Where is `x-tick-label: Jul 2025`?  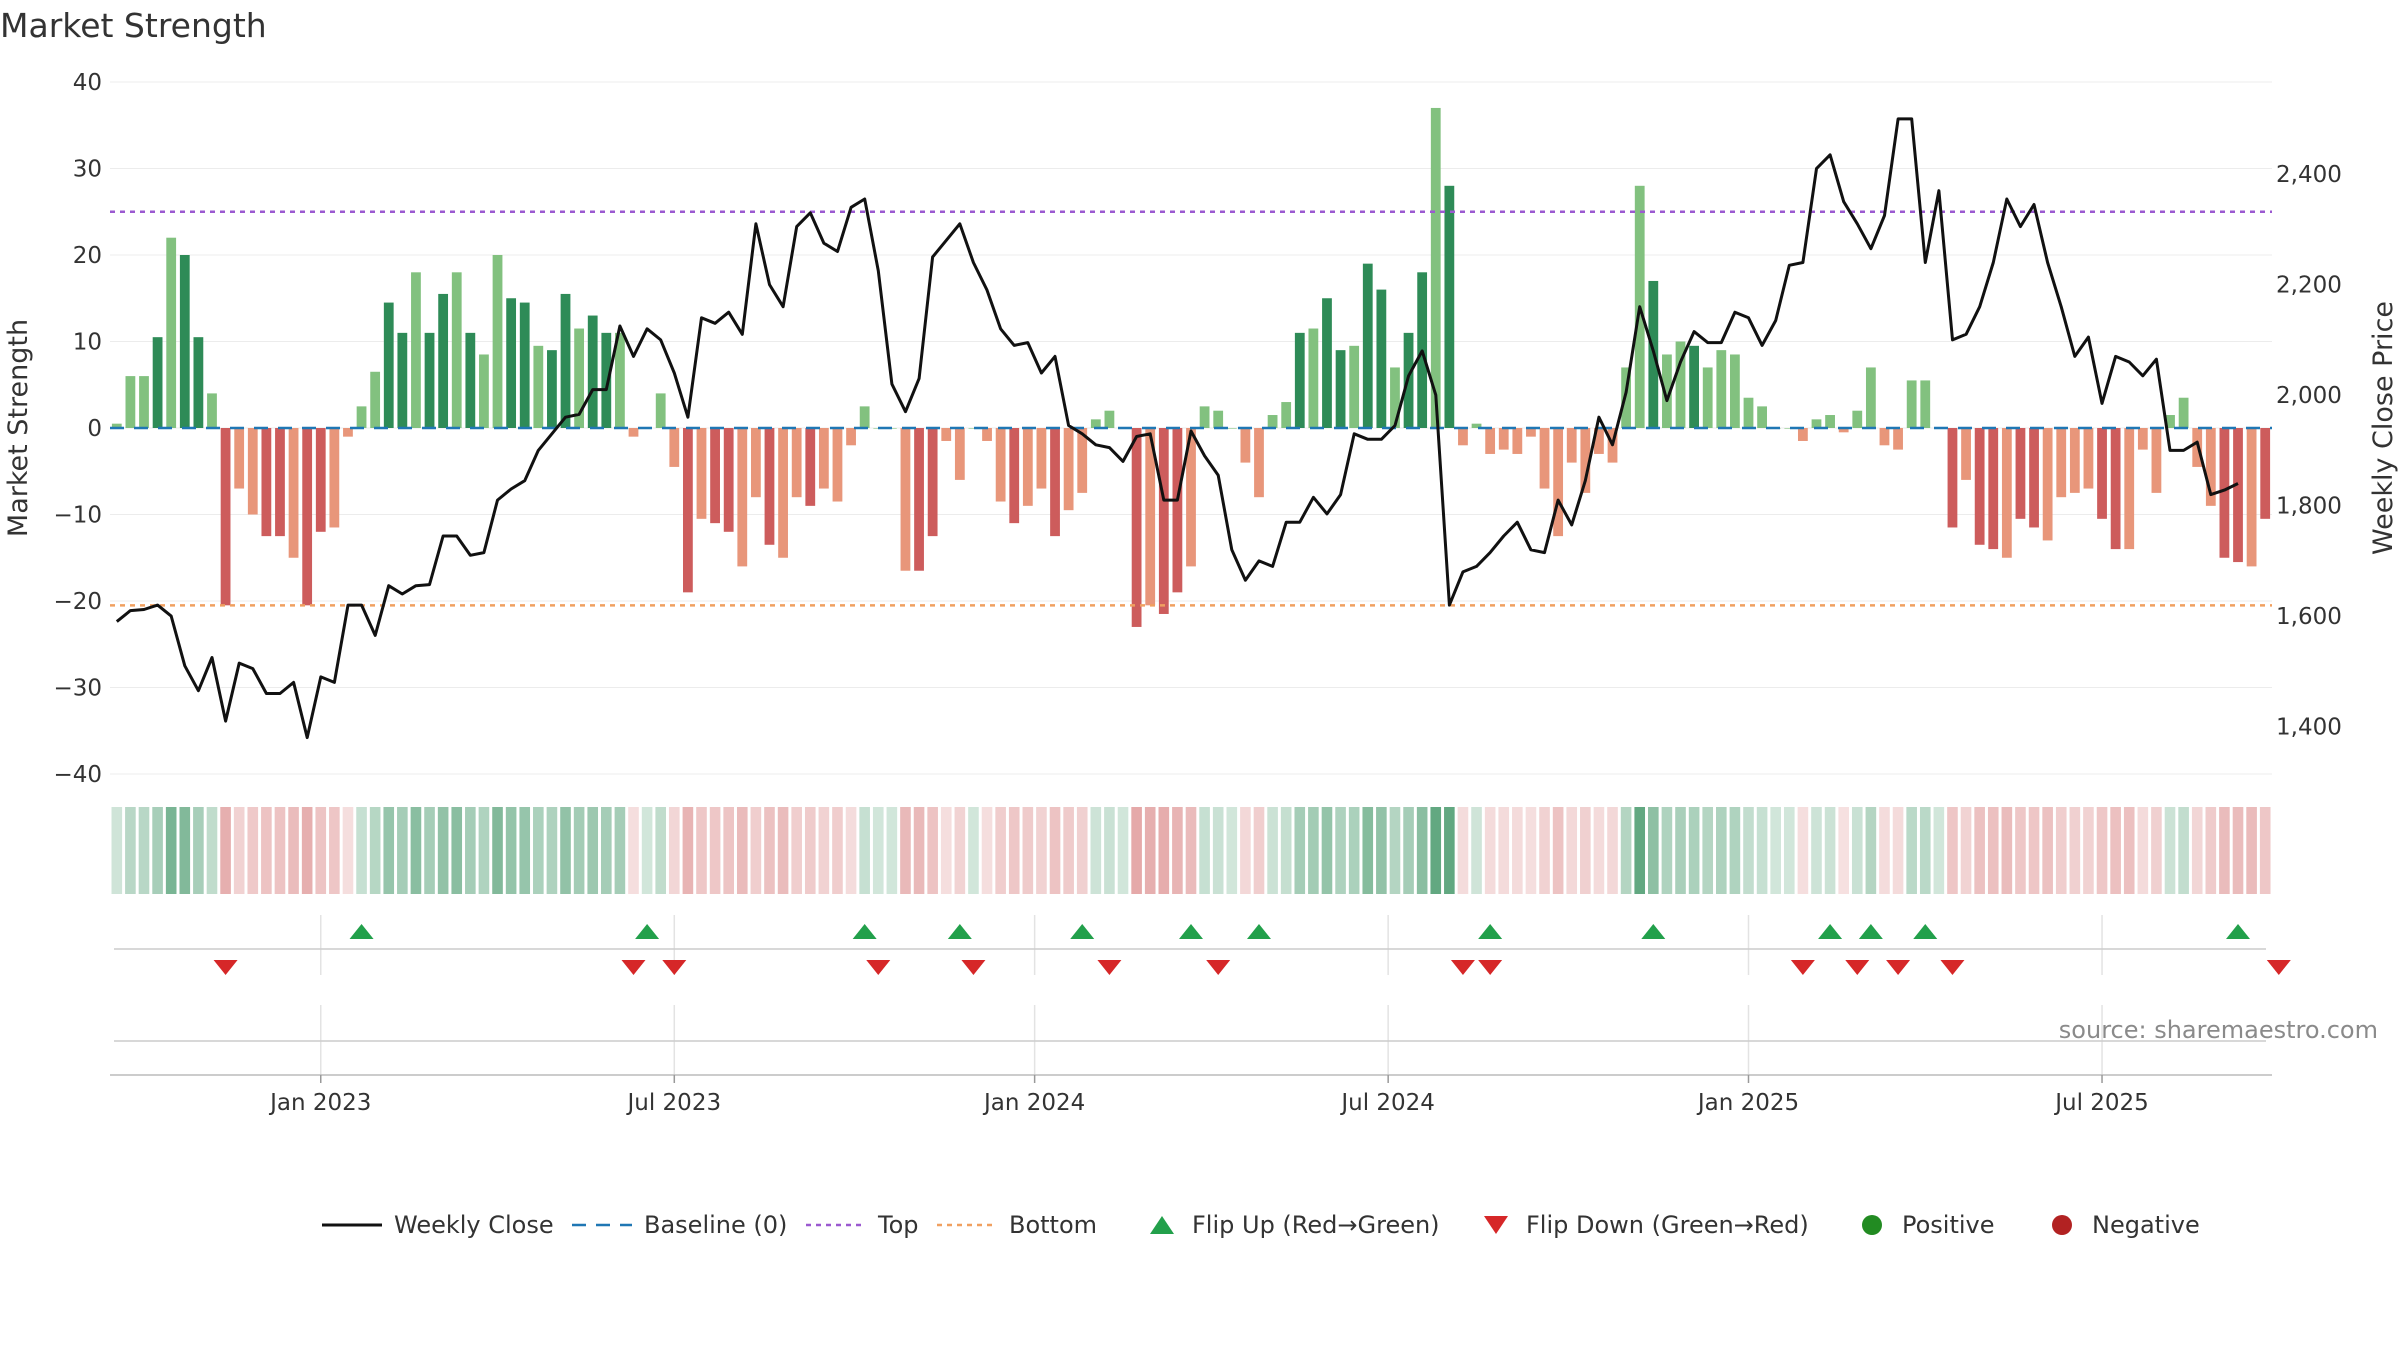
x-tick-label: Jul 2025 is located at coordinates (2101, 1103).